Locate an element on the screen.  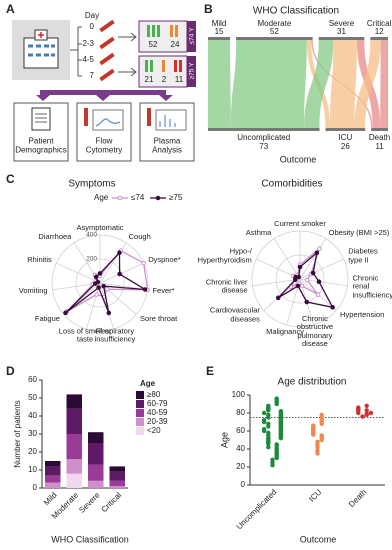
target-label: Uncomplicated is located at coordinates (263, 137).